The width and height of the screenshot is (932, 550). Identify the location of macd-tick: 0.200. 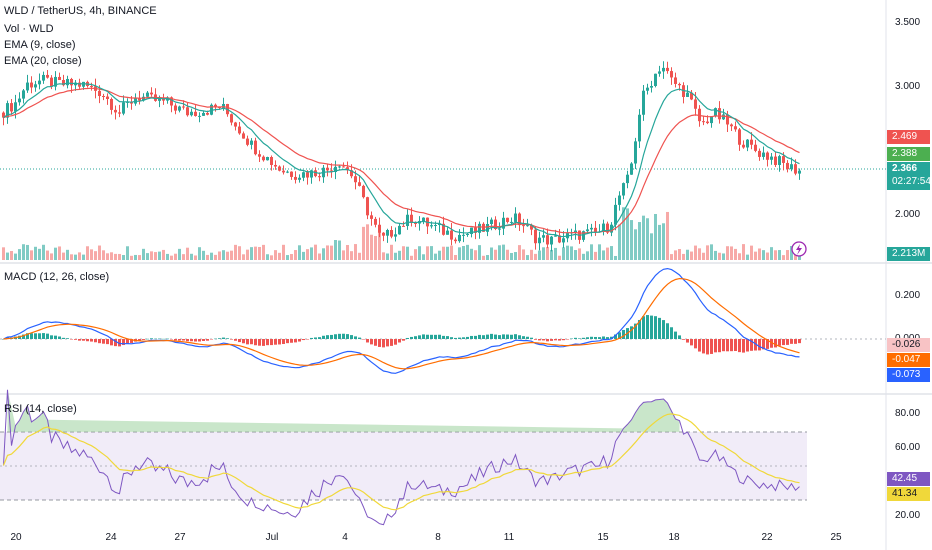
(908, 295).